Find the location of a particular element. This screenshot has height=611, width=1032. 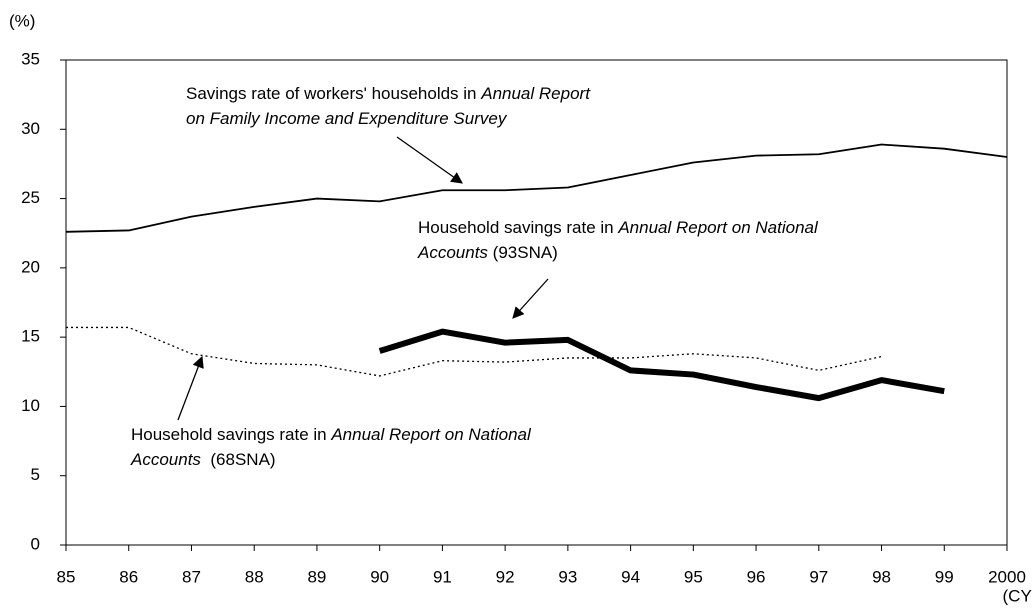

x-tick-label: 97 is located at coordinates (818, 576).